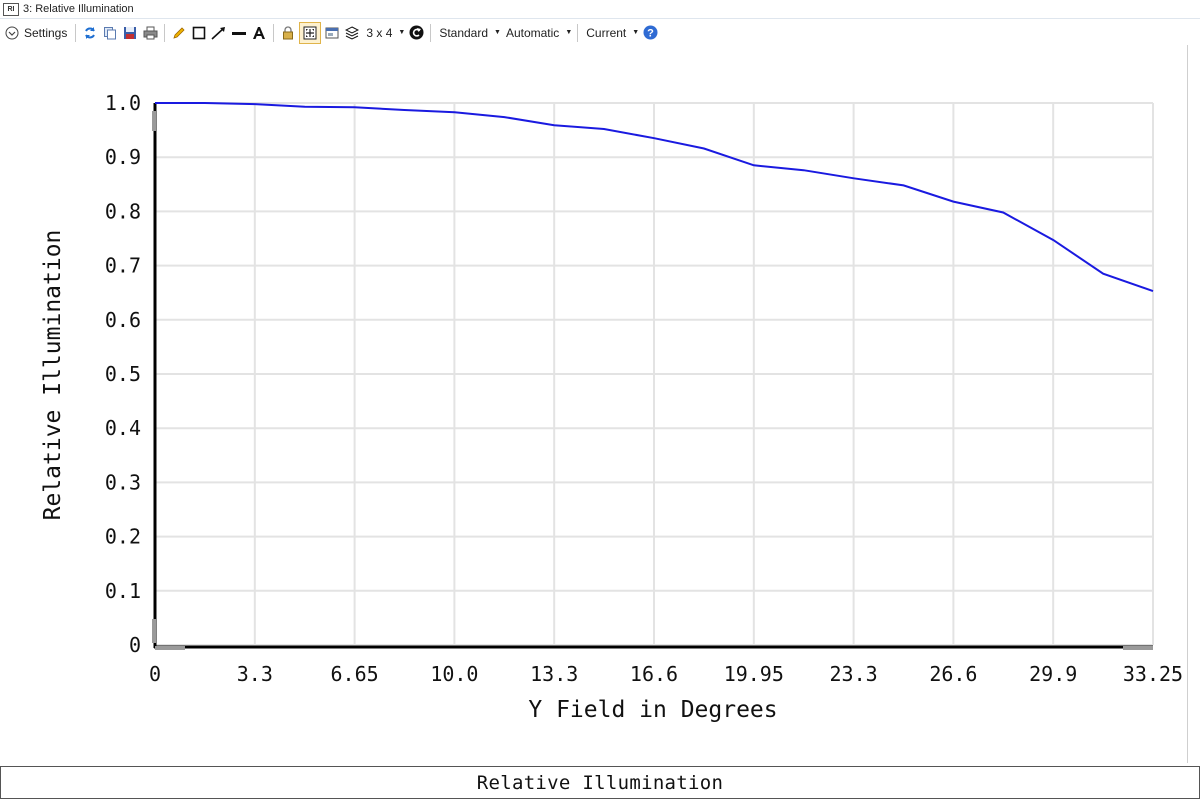 The width and height of the screenshot is (1200, 800). What do you see at coordinates (53, 375) in the screenshot?
I see `y-axis-label: Relative Illumination` at bounding box center [53, 375].